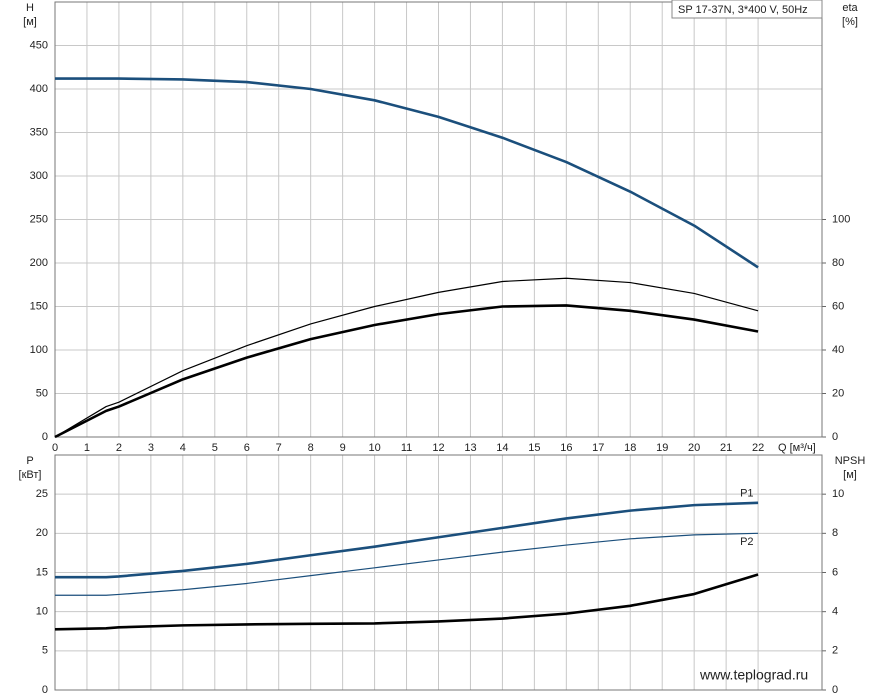  I want to click on y2-axis-label: NPSH, so click(850, 461).